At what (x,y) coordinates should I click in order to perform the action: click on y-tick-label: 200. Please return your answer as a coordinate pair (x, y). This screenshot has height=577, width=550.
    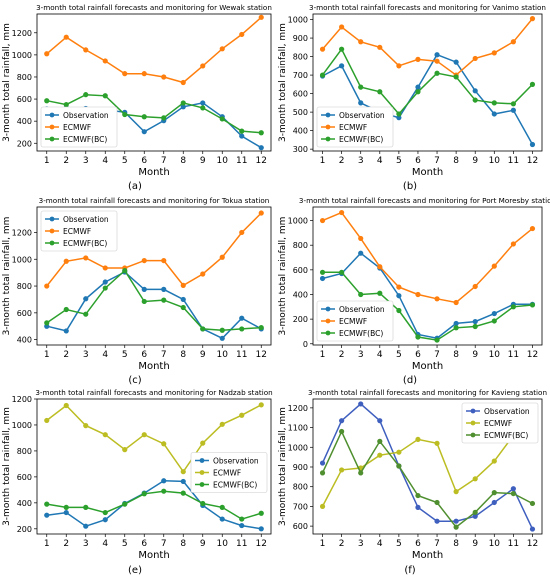
    Looking at the image, I should click on (24, 143).